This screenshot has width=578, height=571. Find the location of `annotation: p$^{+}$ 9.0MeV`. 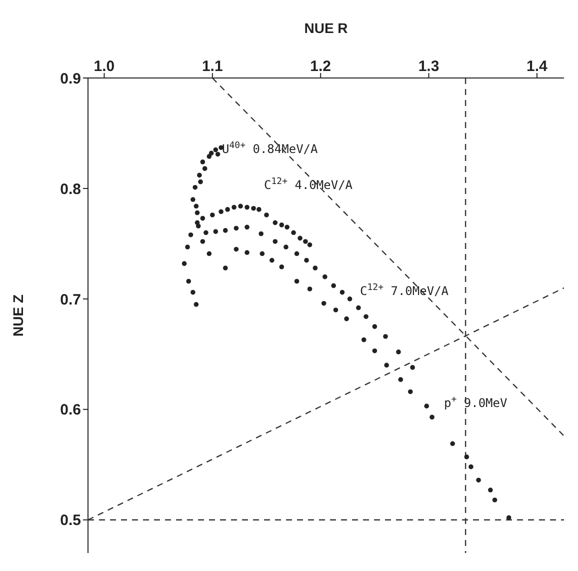

annotation: p$^{+}$ 9.0MeV is located at coordinates (476, 402).